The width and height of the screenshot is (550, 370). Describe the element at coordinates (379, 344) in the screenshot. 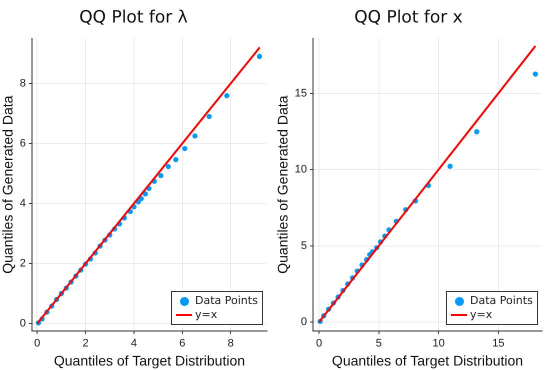

I see `x-tick-label: 5` at that location.